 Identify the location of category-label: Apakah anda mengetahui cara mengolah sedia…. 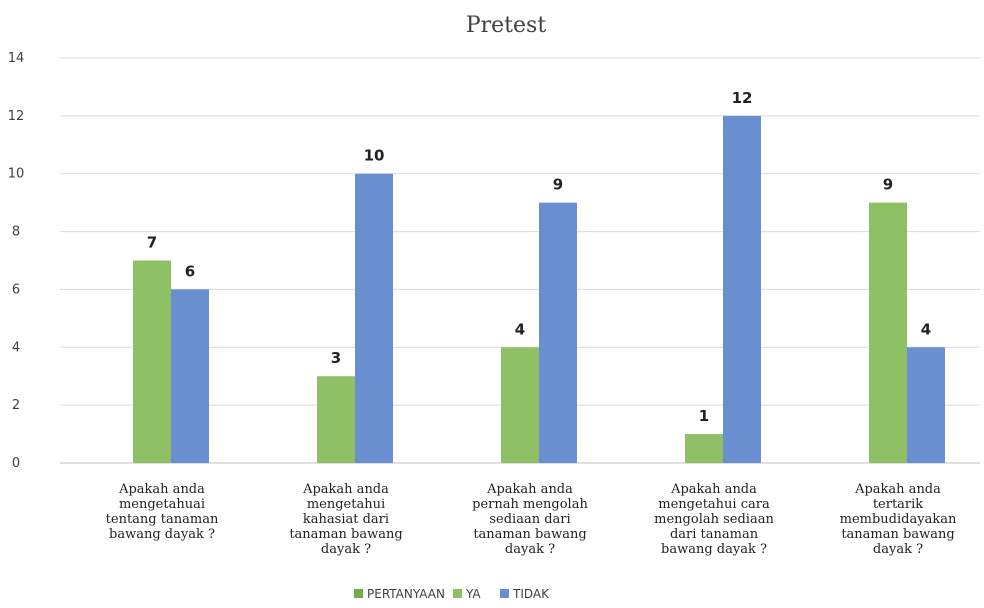
(714, 519).